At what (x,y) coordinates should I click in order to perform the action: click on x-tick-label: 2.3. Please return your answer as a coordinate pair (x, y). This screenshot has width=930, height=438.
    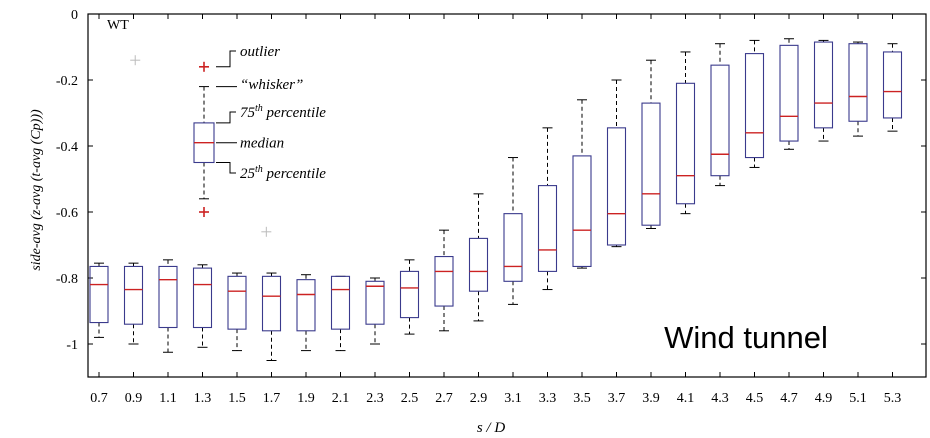
    Looking at the image, I should click on (375, 398).